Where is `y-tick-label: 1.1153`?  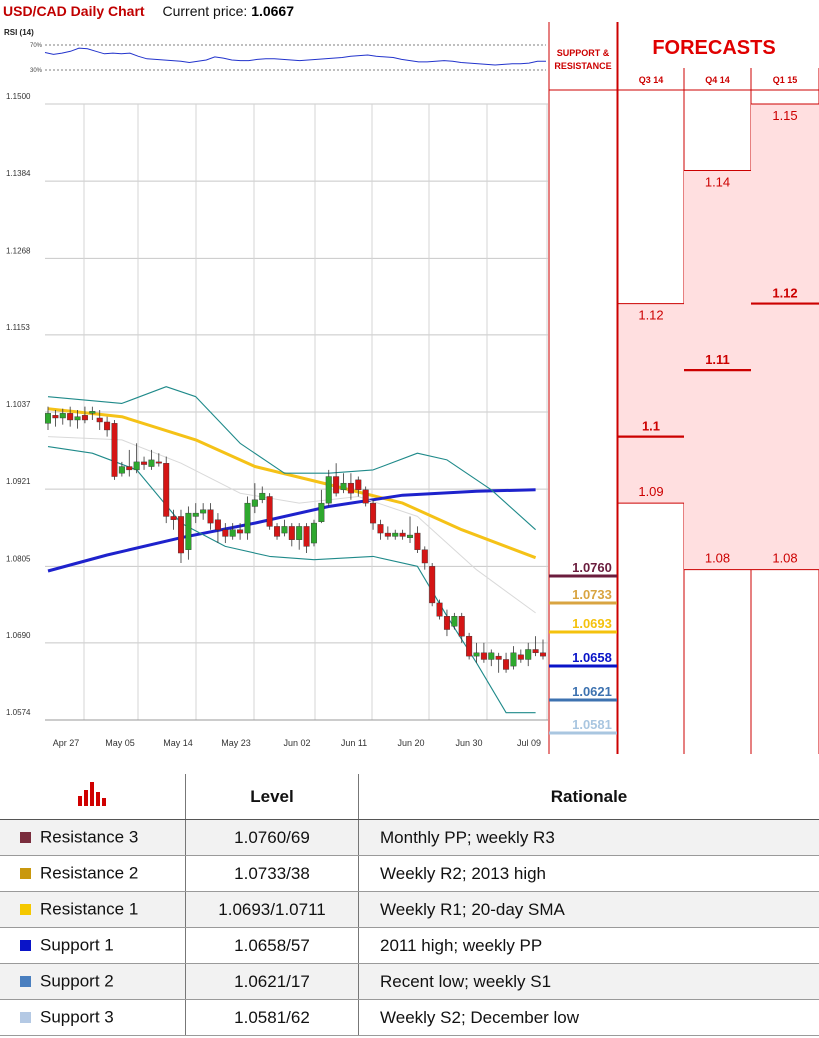
y-tick-label: 1.1153 is located at coordinates (18, 327).